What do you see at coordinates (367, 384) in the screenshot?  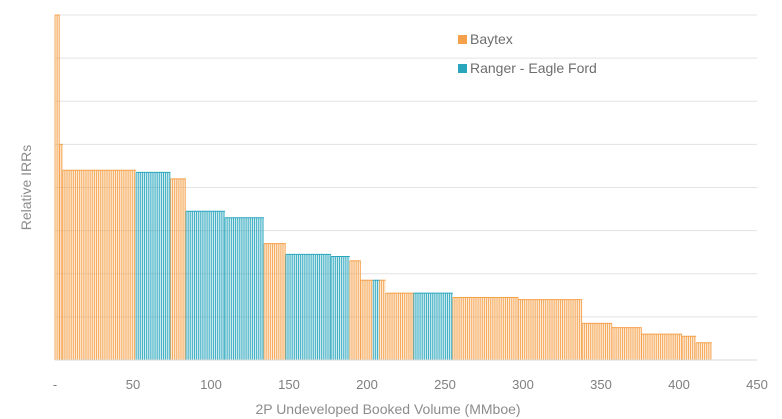 I see `x-tick-label: 200` at bounding box center [367, 384].